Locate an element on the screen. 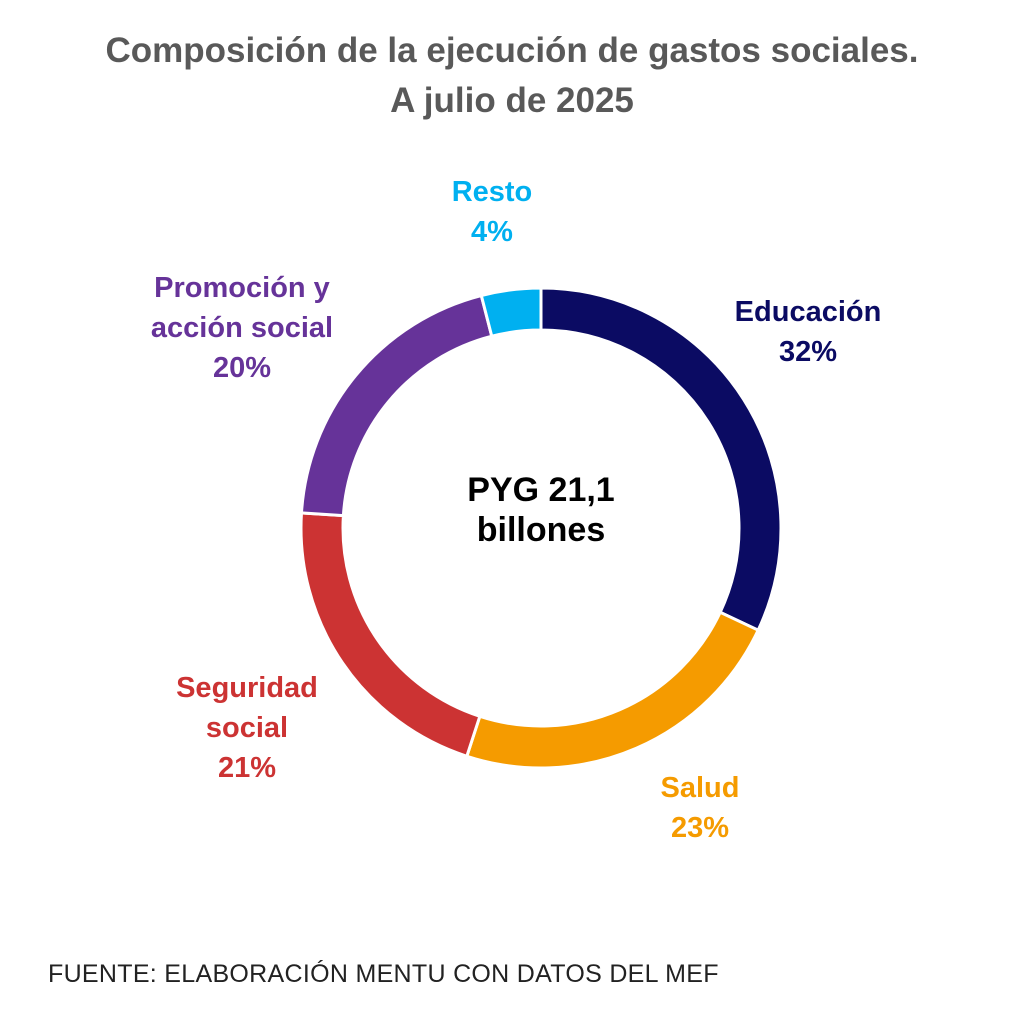 This screenshot has width=1024, height=1024. slice-label: Salud 23% is located at coordinates (700, 808).